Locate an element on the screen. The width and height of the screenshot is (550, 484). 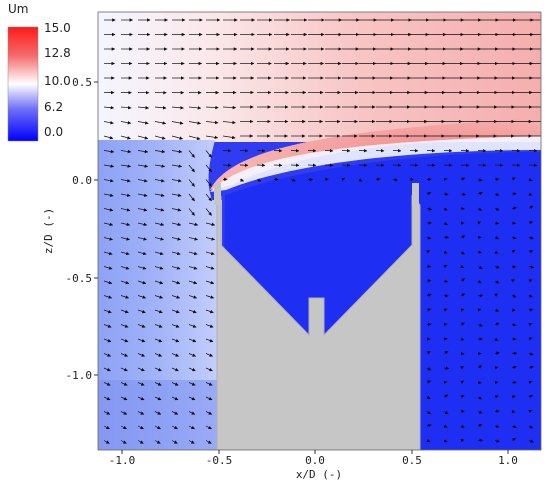
colorbar: Um 15.0 12.8 10.0 6.2 0.0 is located at coordinates (39, 71).